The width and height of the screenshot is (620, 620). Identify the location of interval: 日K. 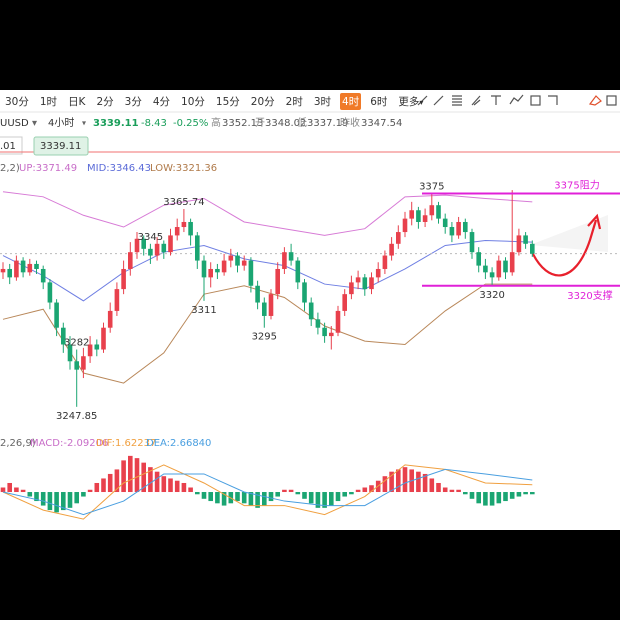
(77, 102).